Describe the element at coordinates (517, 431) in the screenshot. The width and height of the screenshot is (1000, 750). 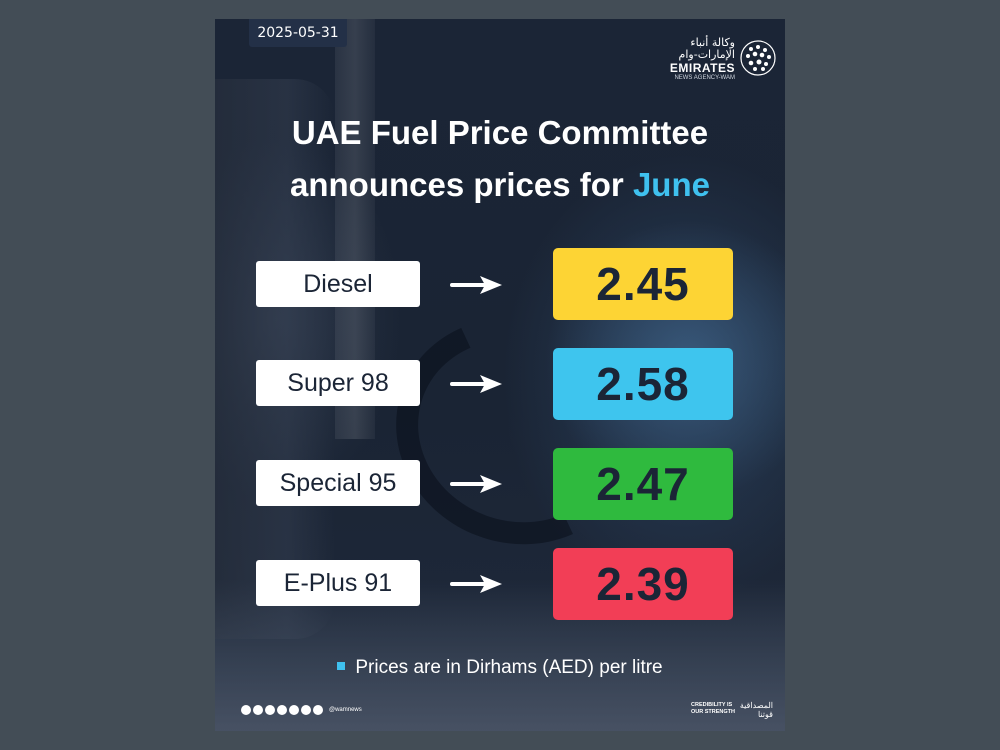
I see `background-hose` at that location.